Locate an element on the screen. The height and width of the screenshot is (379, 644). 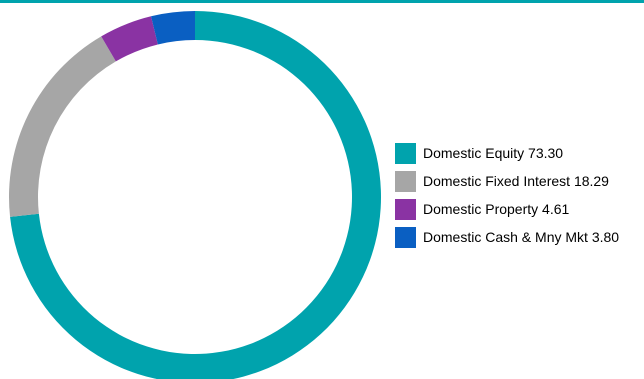
legend-item-domestic-property: Domestic Property 4.61 is located at coordinates (519, 209).